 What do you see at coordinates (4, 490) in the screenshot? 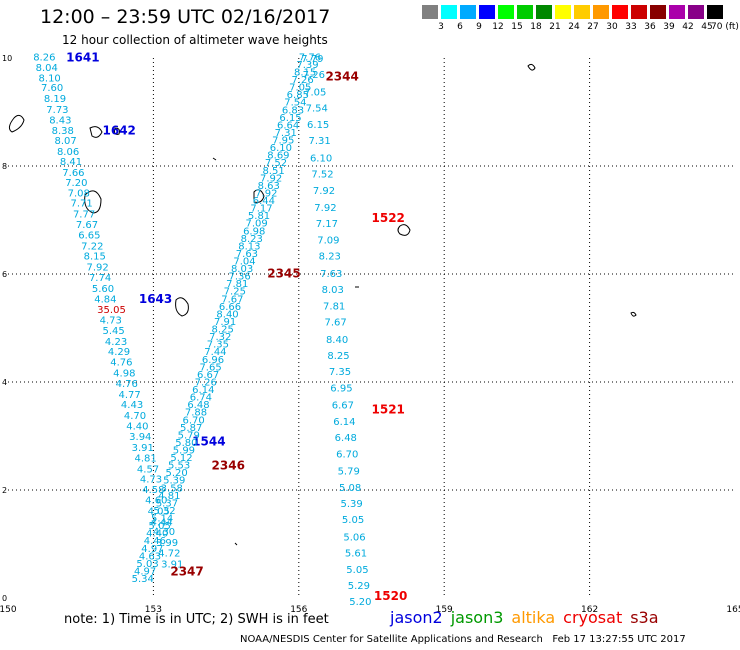
I see `y-tick-label: 2` at bounding box center [4, 490].